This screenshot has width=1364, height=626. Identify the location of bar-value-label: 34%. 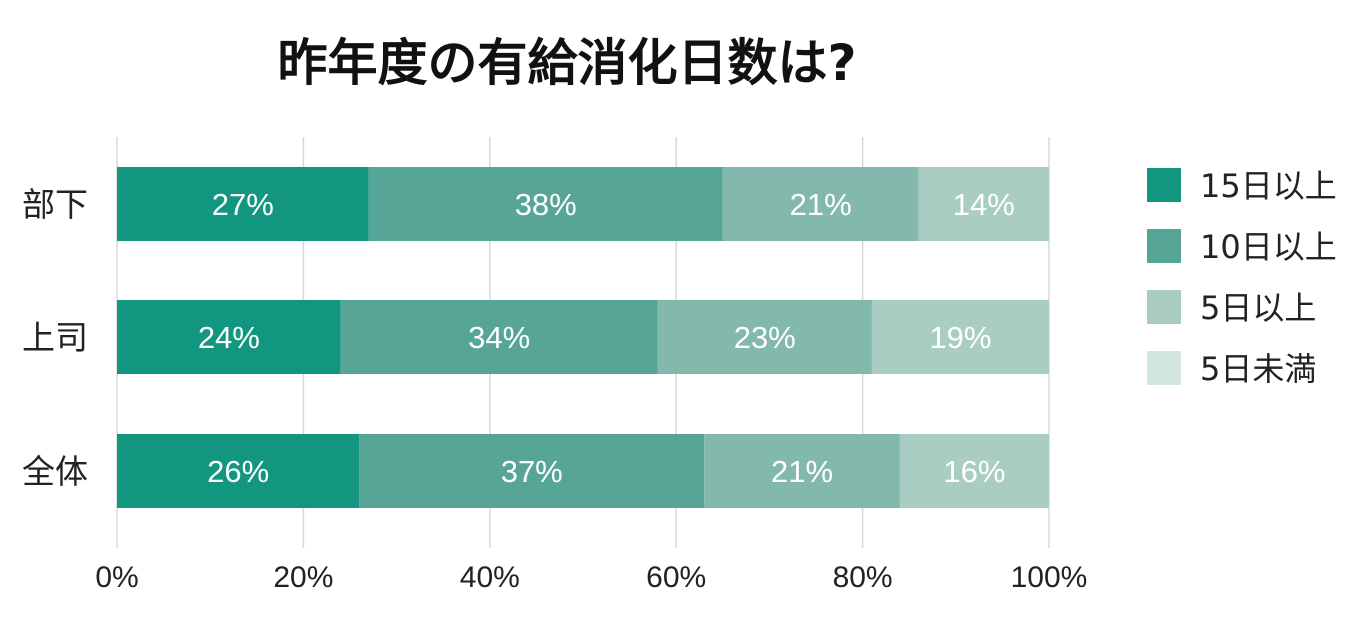
(499, 337).